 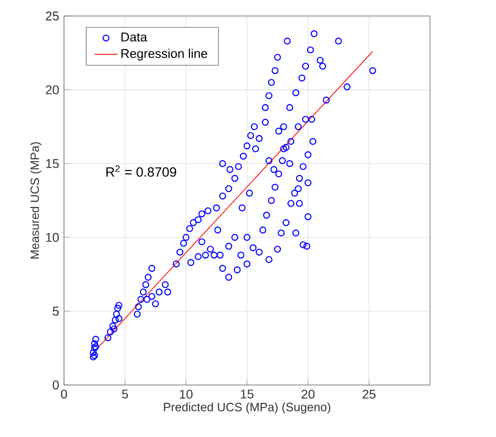 I want to click on x-tick-label: 20, so click(x=308, y=394).